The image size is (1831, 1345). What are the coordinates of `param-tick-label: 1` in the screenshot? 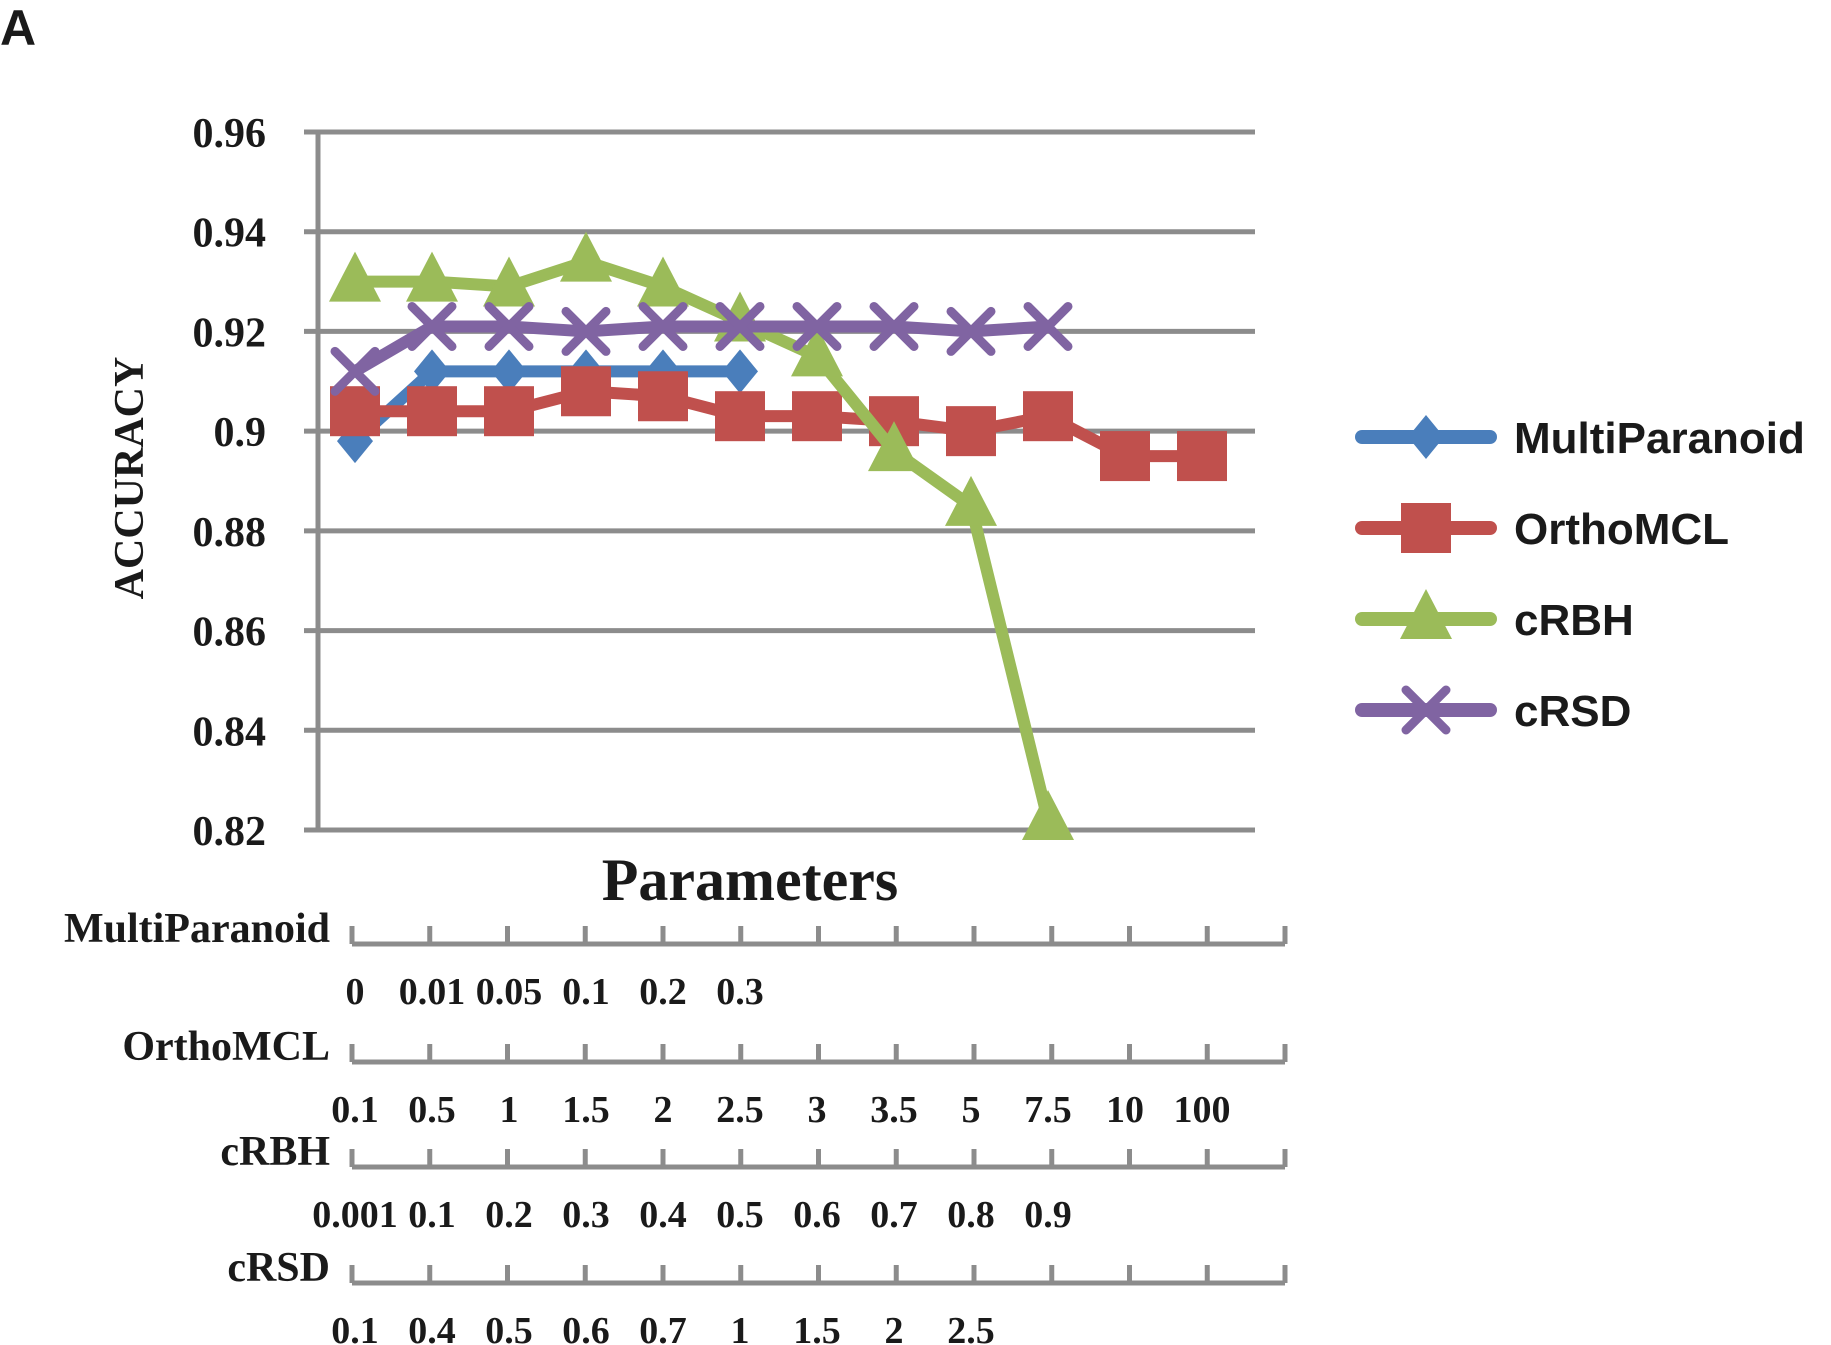 It's located at (740, 1327).